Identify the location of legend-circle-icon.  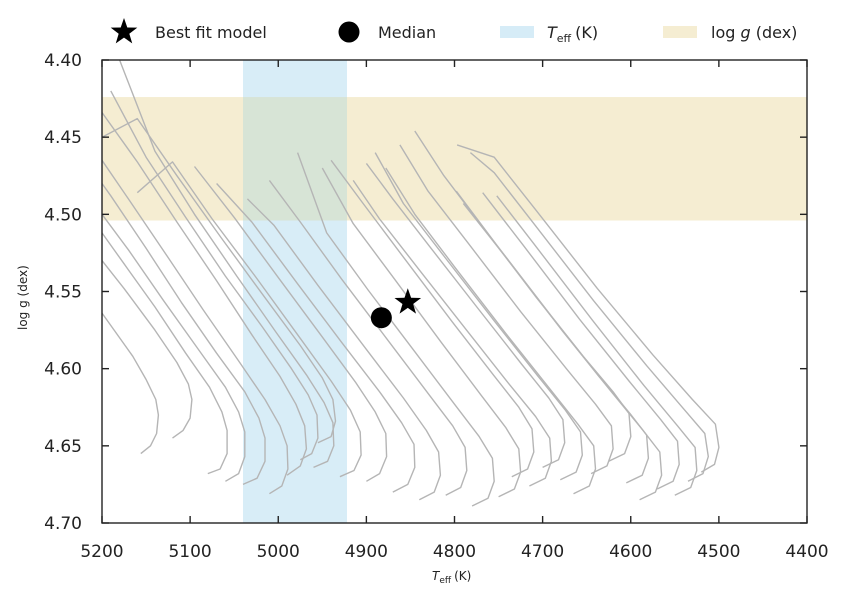
(349, 32).